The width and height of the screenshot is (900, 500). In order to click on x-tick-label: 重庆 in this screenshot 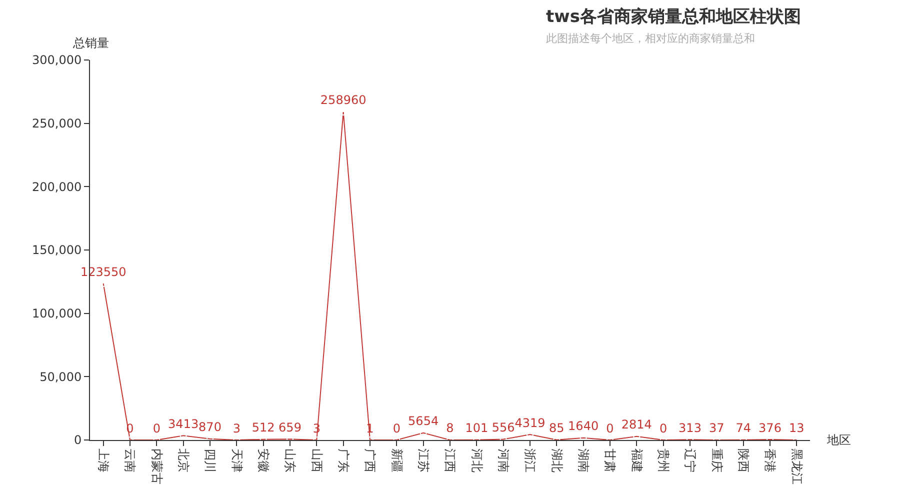, I will do `click(717, 460)`.